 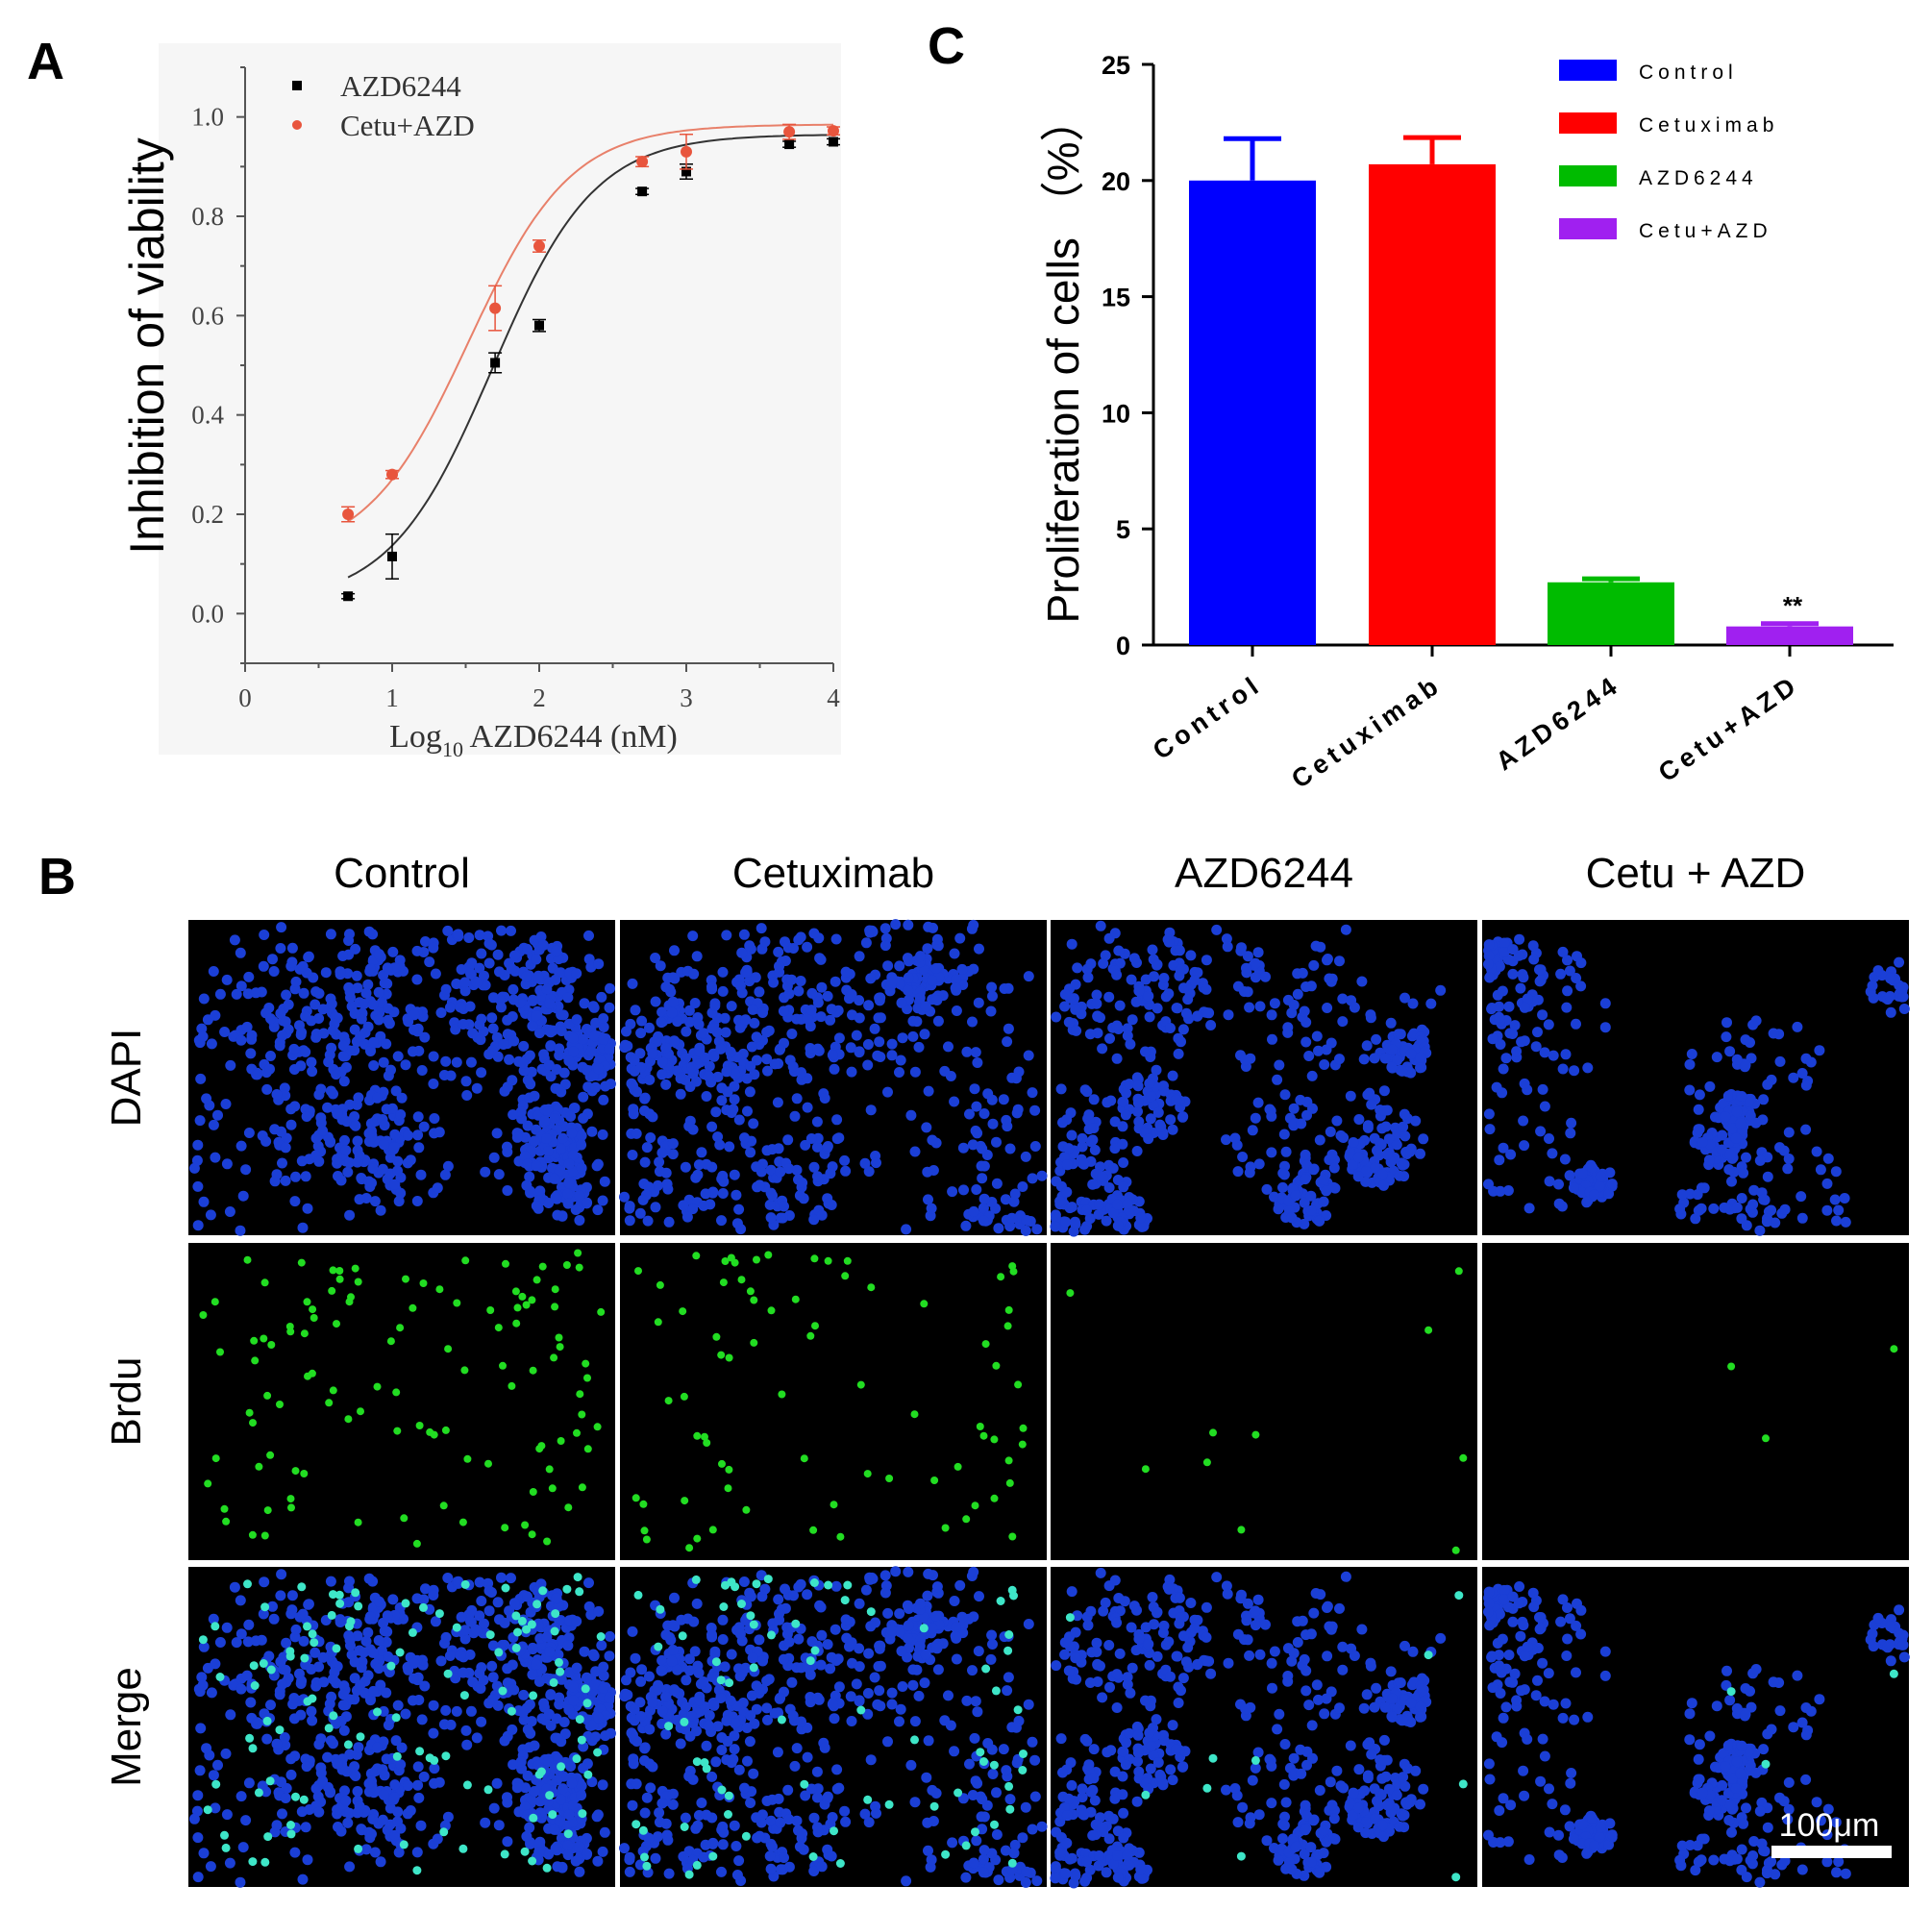 I want to click on x-tick-label: 4, so click(x=833, y=698).